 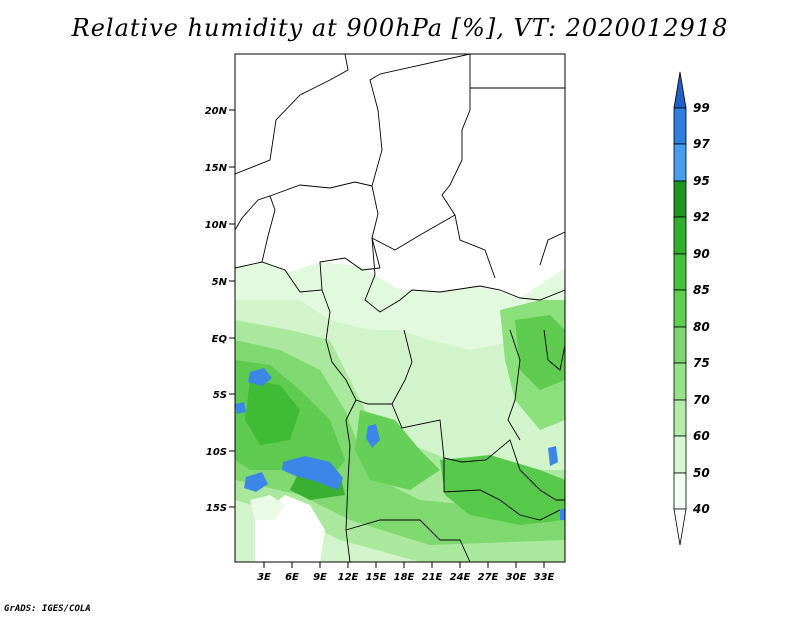 What do you see at coordinates (701, 254) in the screenshot?
I see `colorbar-label-90: 90` at bounding box center [701, 254].